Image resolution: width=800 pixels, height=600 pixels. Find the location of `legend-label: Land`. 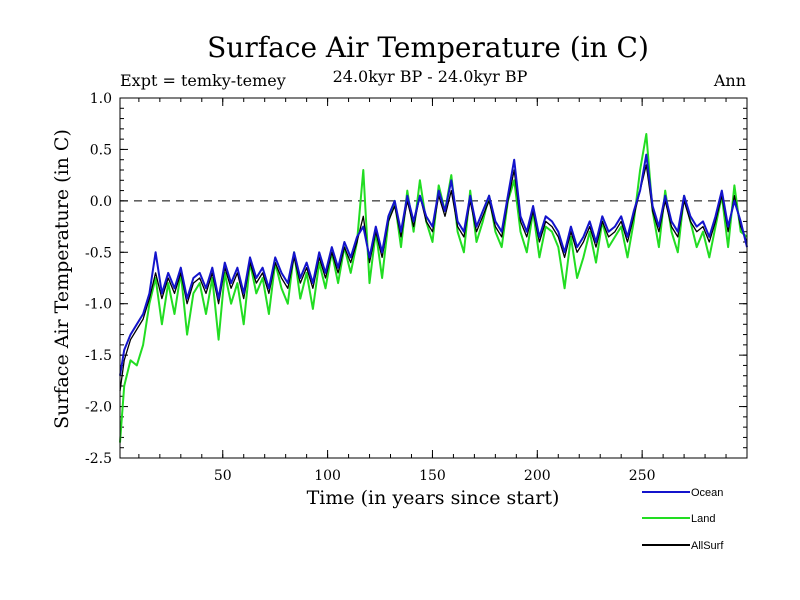

legend-label: Land is located at coordinates (703, 519).